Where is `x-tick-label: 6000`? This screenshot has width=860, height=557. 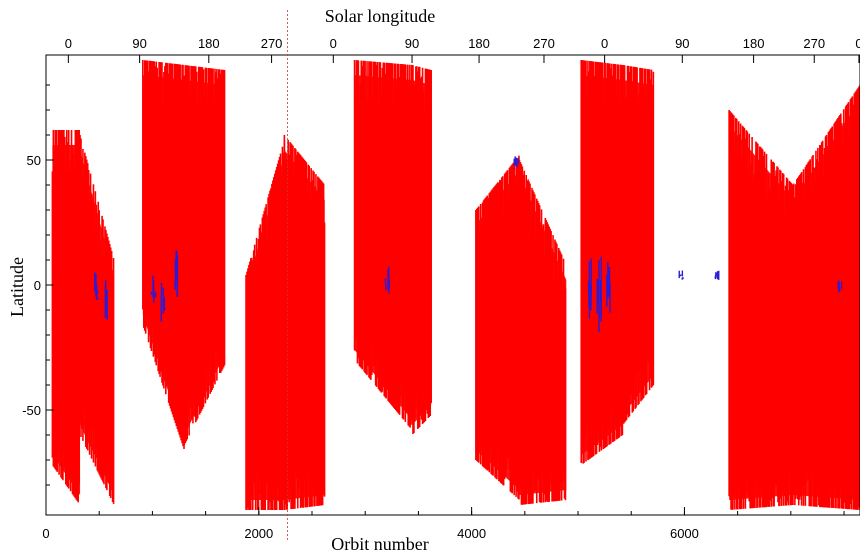
x-tick-label: 6000 is located at coordinates (684, 533).